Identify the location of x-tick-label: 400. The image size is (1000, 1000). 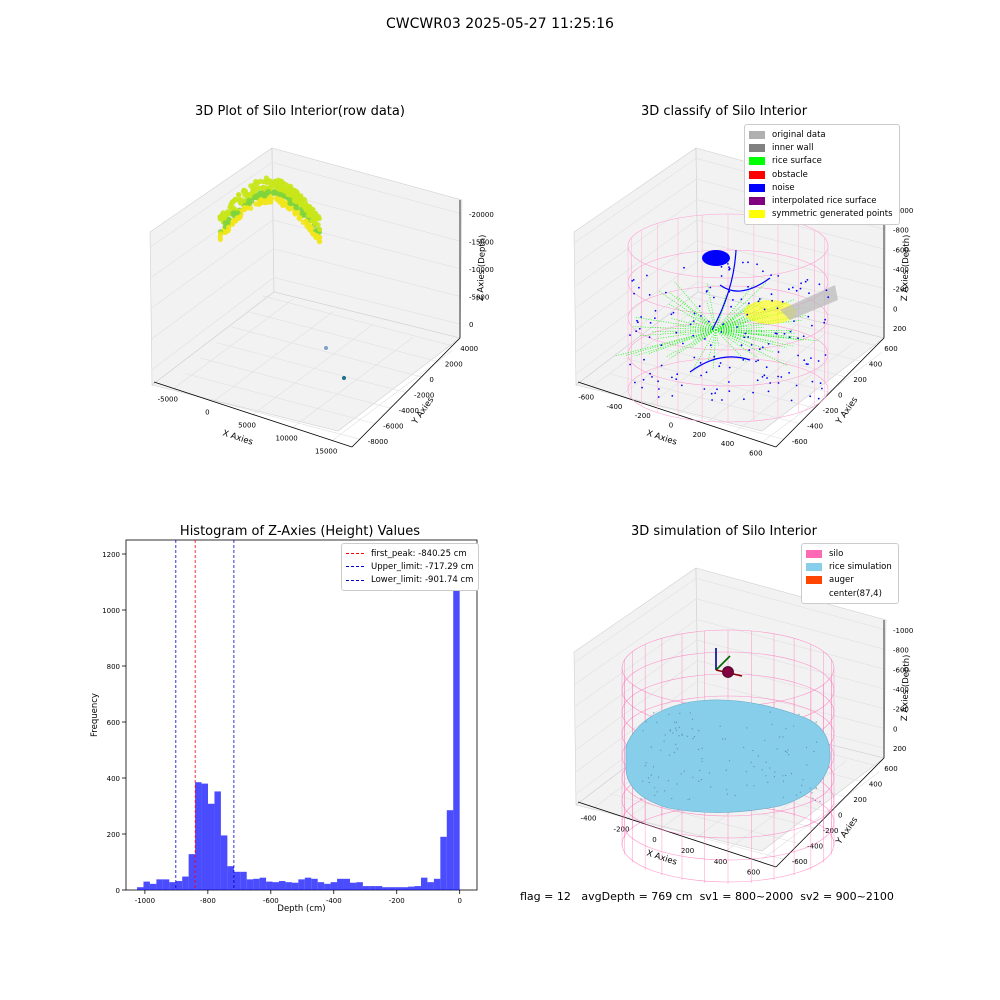
(720, 862).